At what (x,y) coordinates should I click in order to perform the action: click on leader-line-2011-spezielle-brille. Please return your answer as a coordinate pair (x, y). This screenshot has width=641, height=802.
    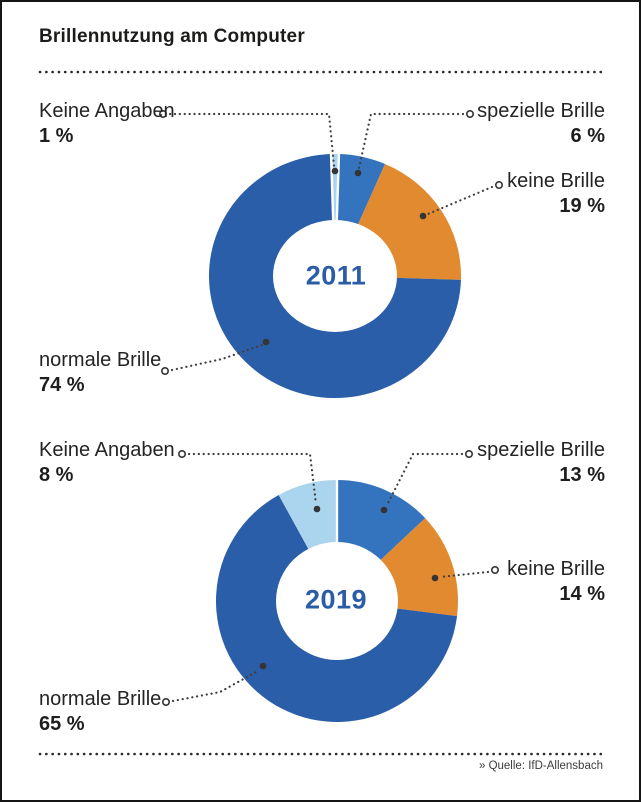
    Looking at the image, I should click on (411, 141).